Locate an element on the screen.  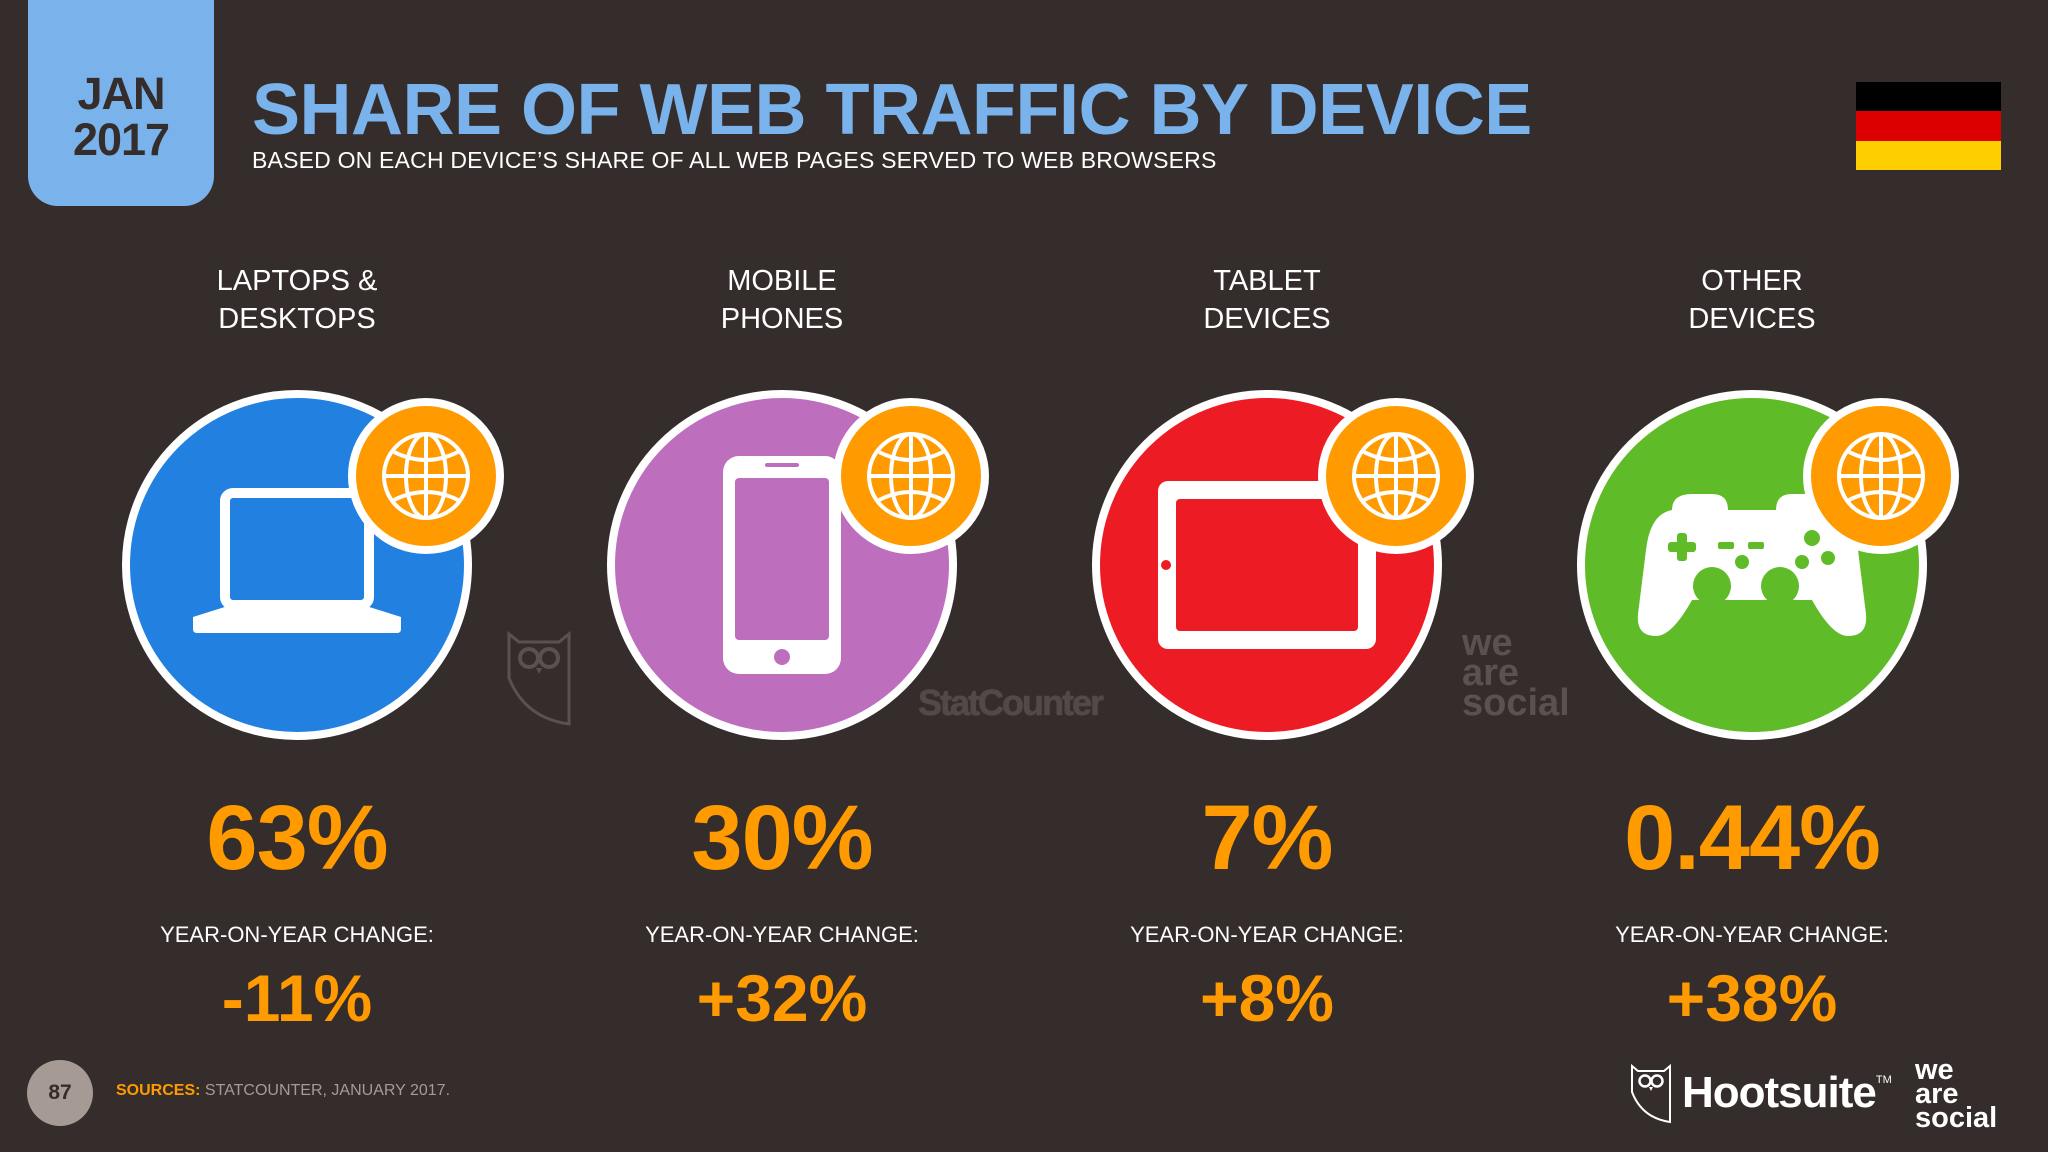
device-label: TABLET DEVICES is located at coordinates (1266, 302).